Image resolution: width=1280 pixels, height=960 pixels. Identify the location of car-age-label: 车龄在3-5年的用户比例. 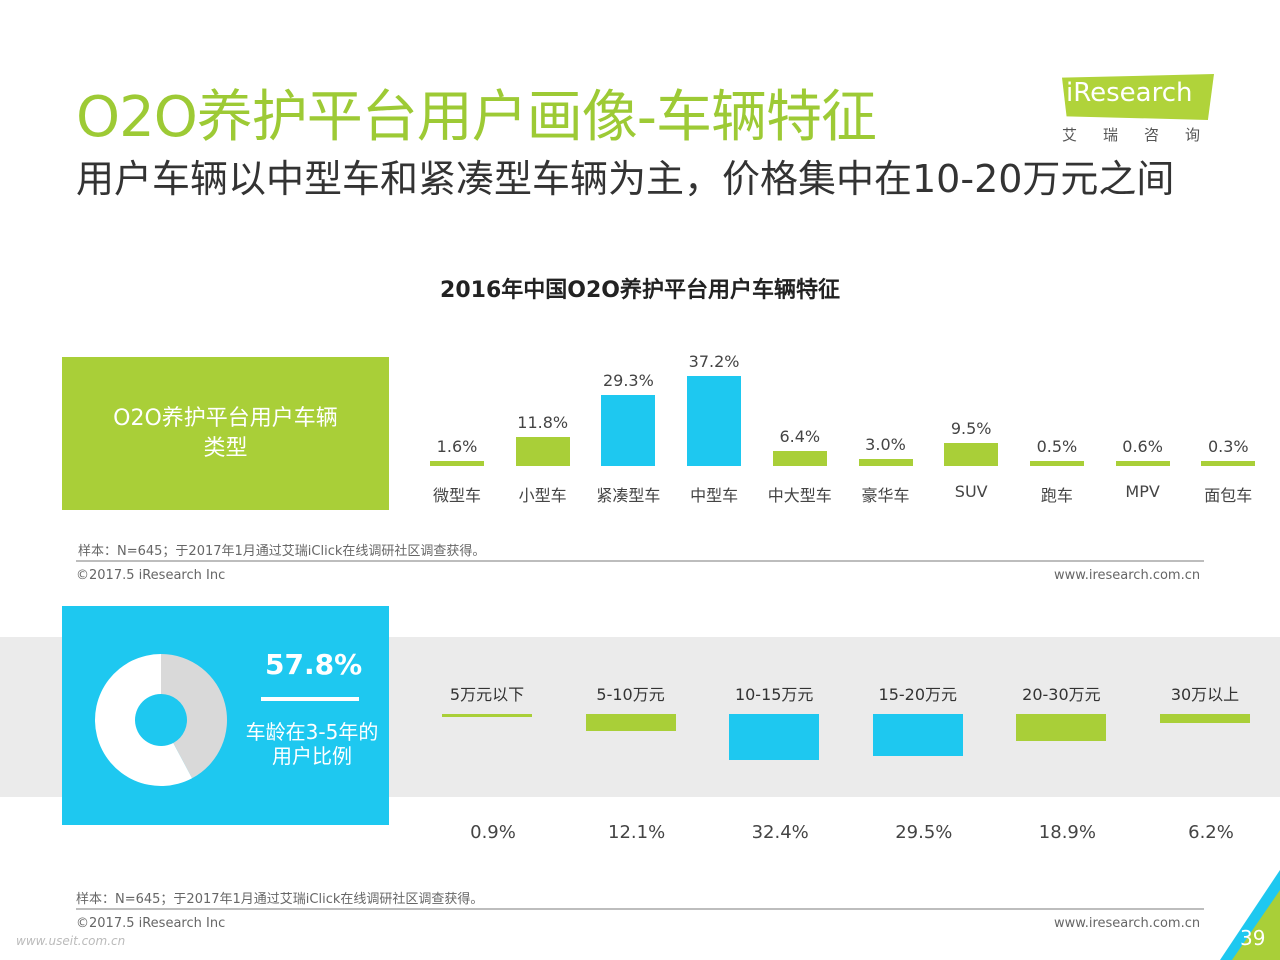
(312, 744).